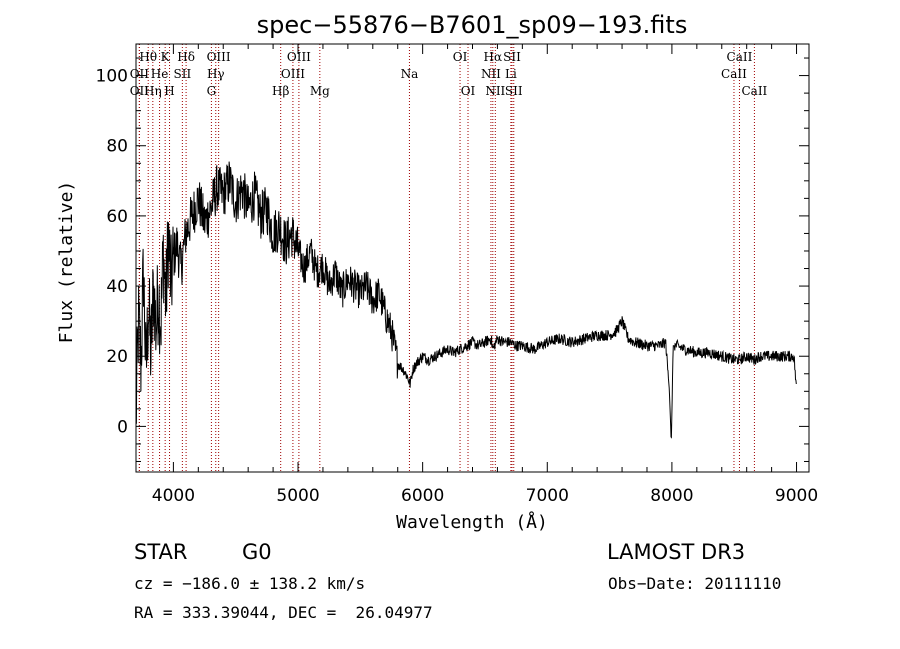 The height and width of the screenshot is (649, 900). Describe the element at coordinates (257, 552) in the screenshot. I see `object-subclass: G0` at that location.